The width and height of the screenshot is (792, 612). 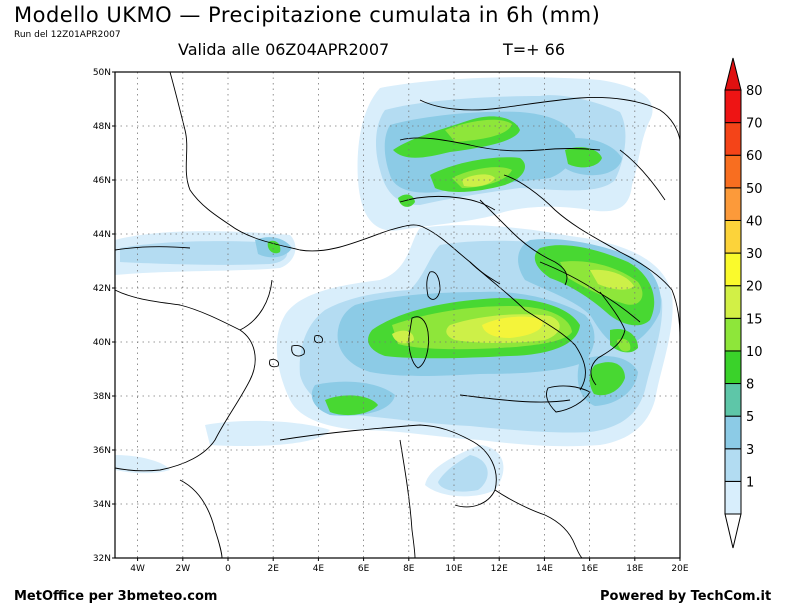 I want to click on lon-tick-label: 6E, so click(x=364, y=569).